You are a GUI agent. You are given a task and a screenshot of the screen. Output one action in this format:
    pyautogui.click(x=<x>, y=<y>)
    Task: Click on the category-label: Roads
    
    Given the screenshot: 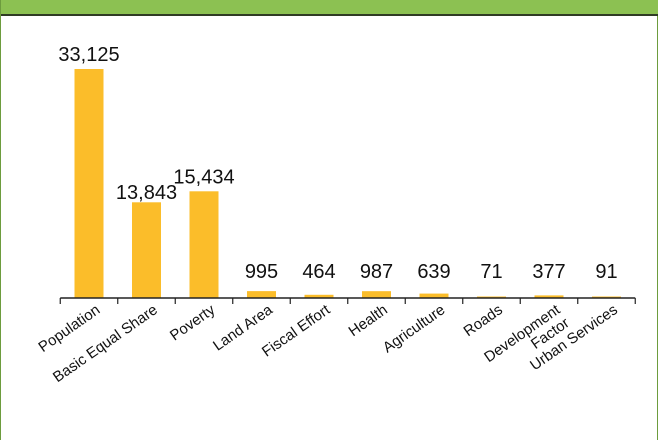 What is the action you would take?
    pyautogui.click(x=483, y=320)
    